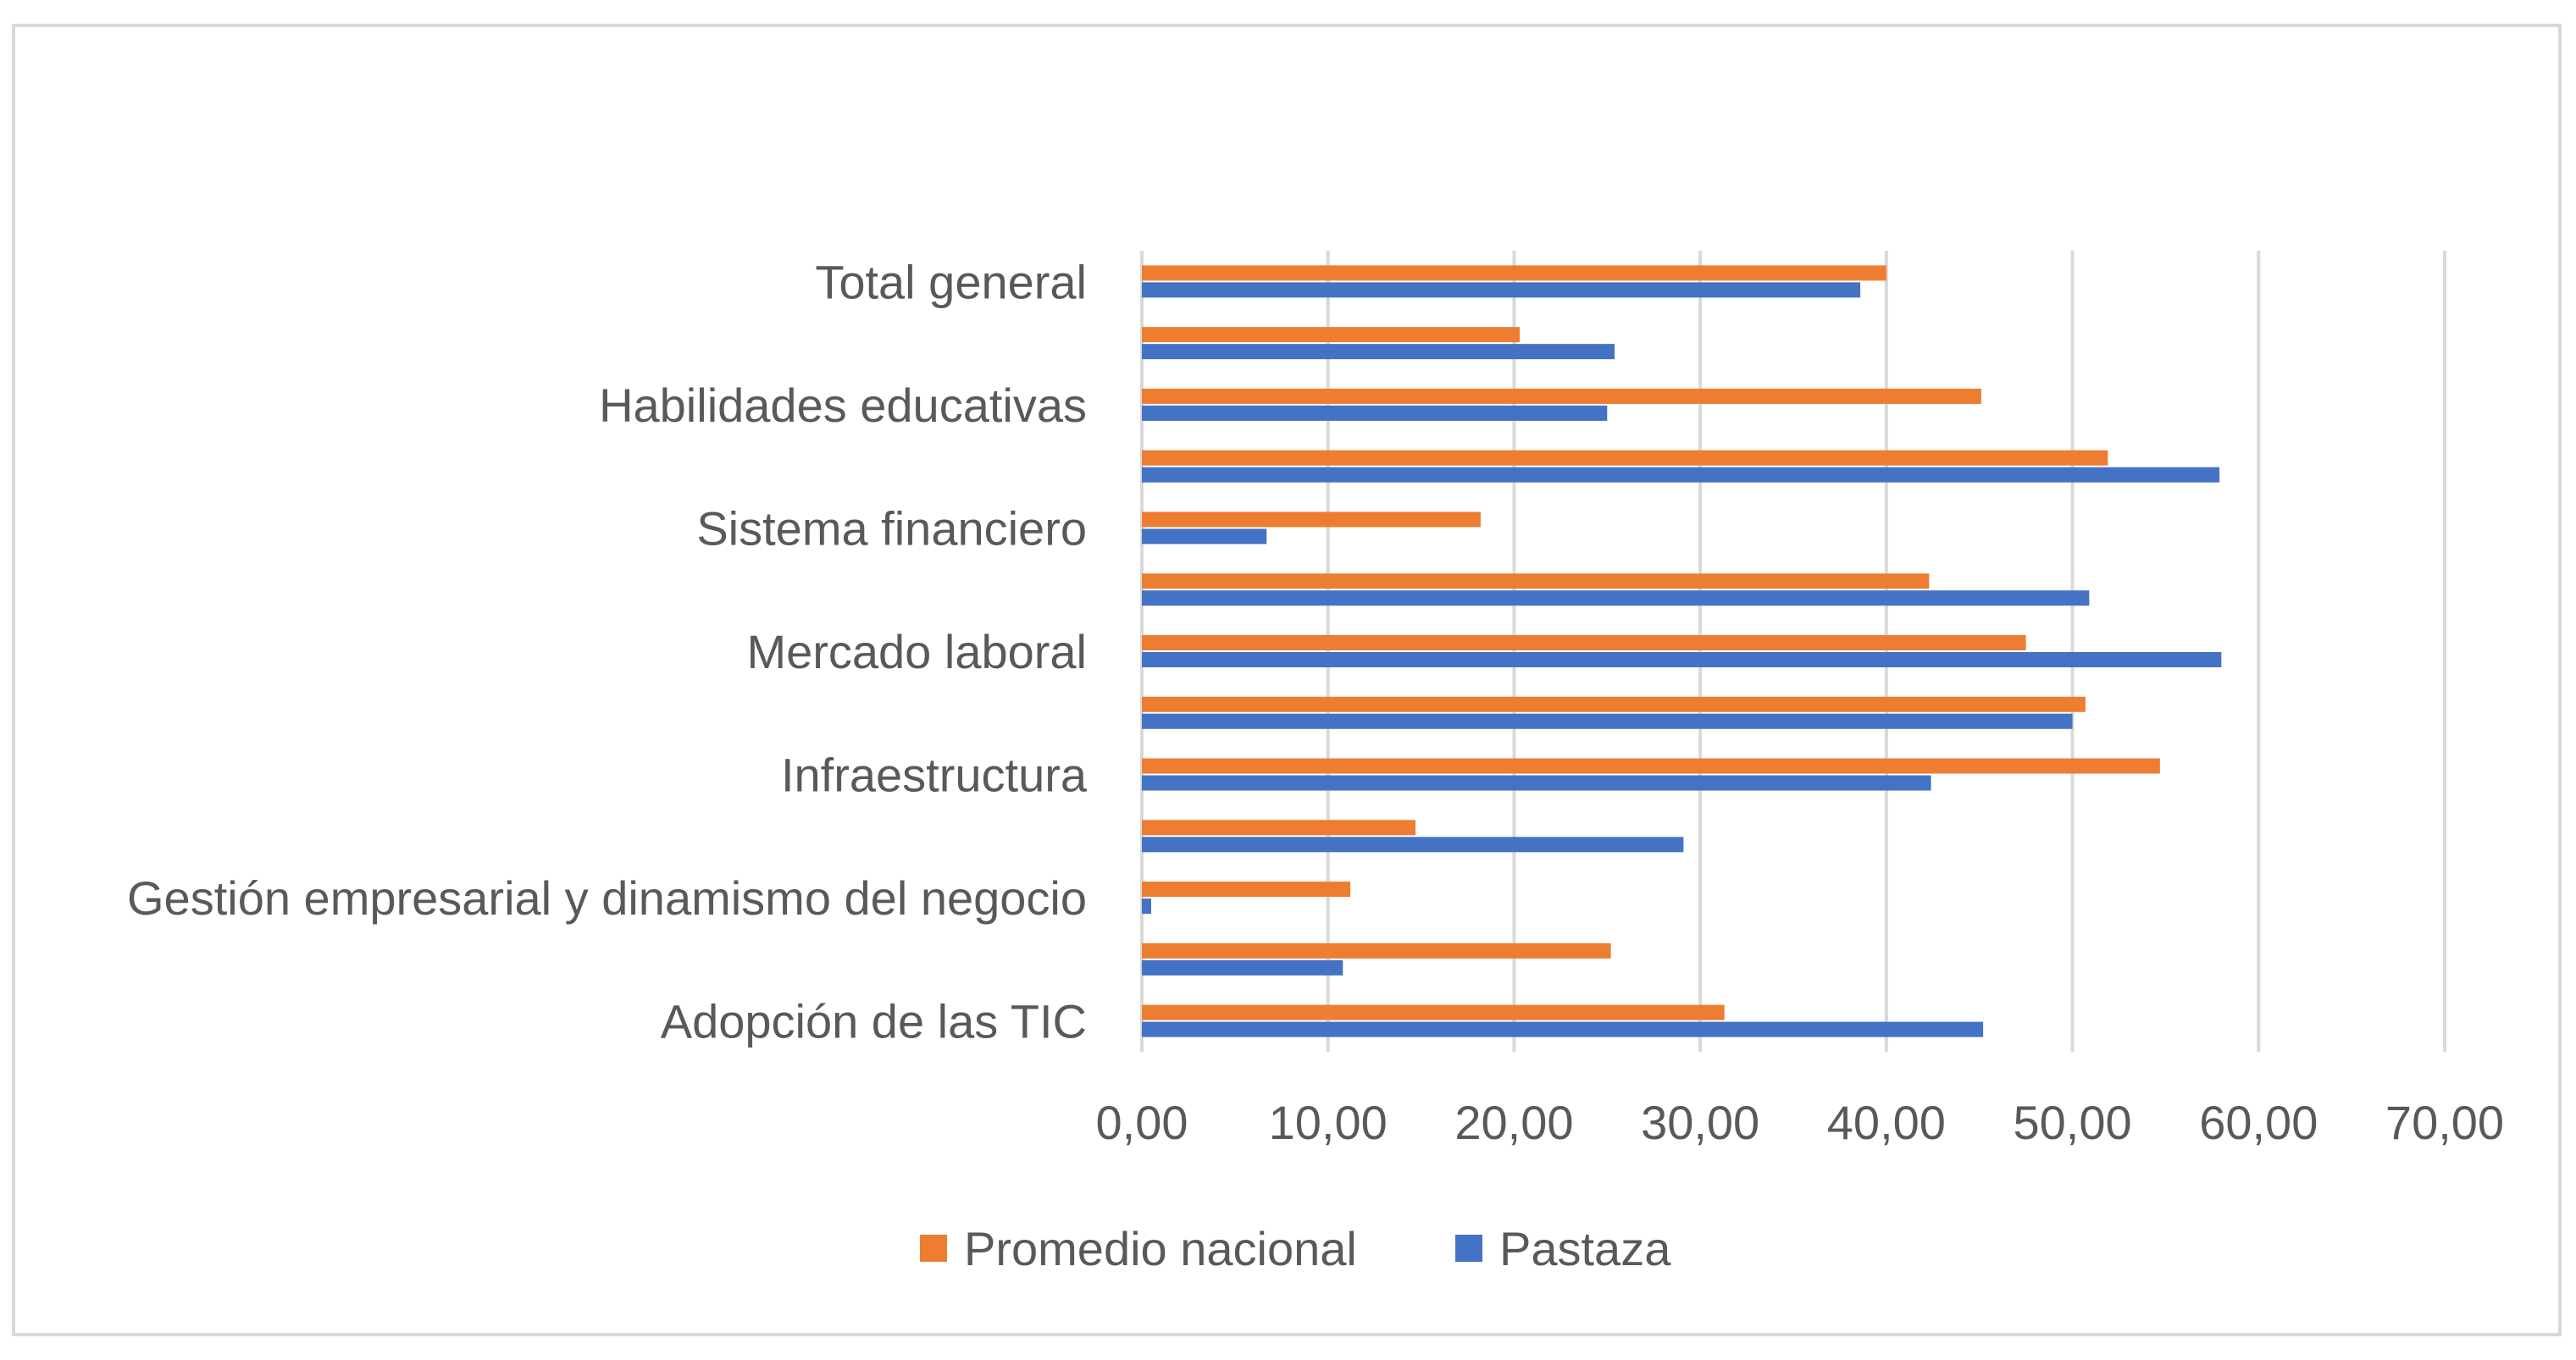 The width and height of the screenshot is (2576, 1360). I want to click on x-tick-label: 60,00, so click(2258, 1123).